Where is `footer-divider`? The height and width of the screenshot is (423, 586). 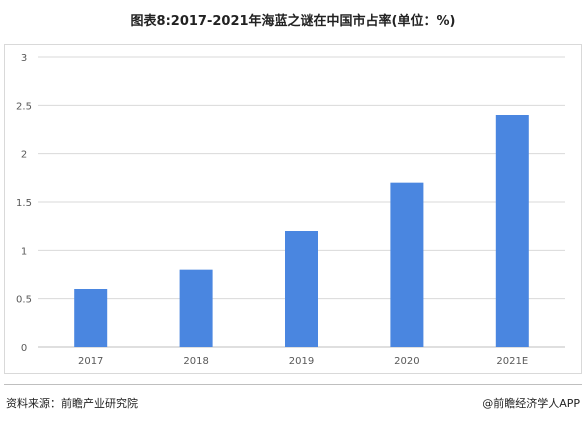
footer-divider is located at coordinates (293, 384).